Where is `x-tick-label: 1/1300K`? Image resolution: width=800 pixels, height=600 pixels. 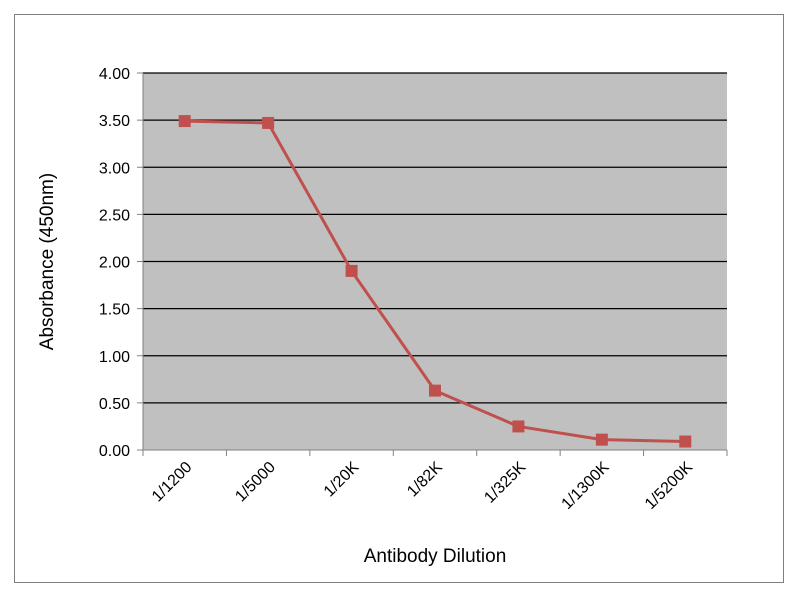 x-tick-label: 1/1300K is located at coordinates (586, 486).